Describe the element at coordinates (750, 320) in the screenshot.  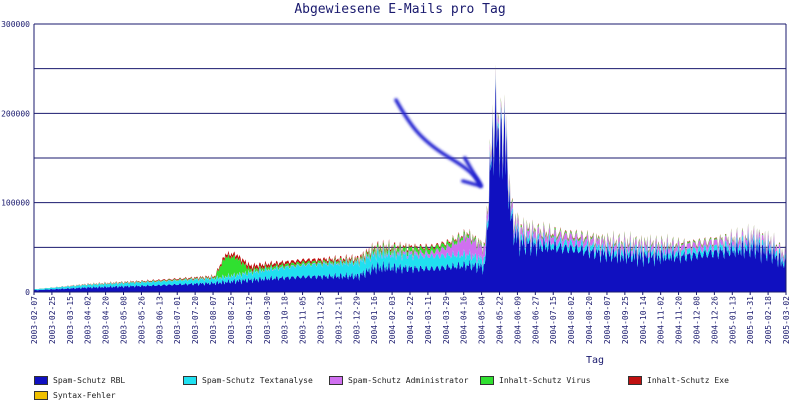
I see `x-tick-label: 2005-01-31` at that location.